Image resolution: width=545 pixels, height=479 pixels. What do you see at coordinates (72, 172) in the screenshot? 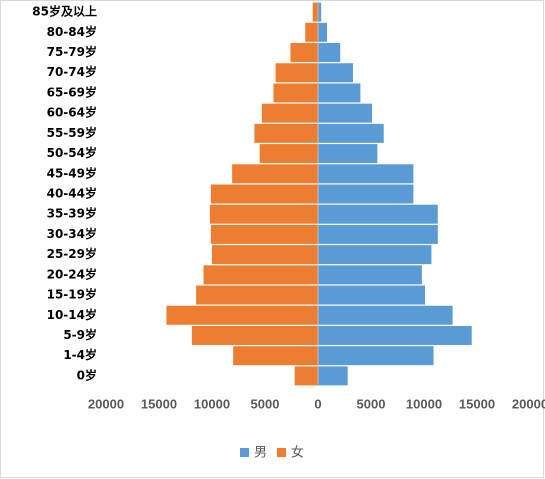
I see `y-tick-label: 45-49岁` at bounding box center [72, 172].